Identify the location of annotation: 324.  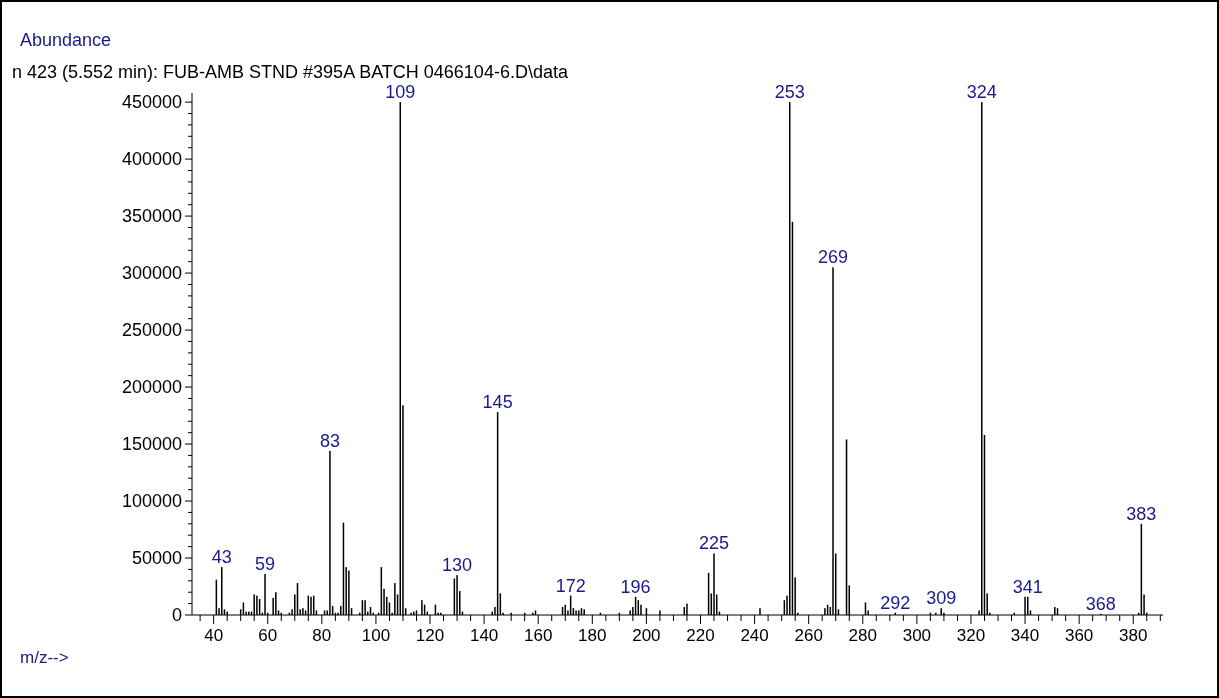
(981, 92).